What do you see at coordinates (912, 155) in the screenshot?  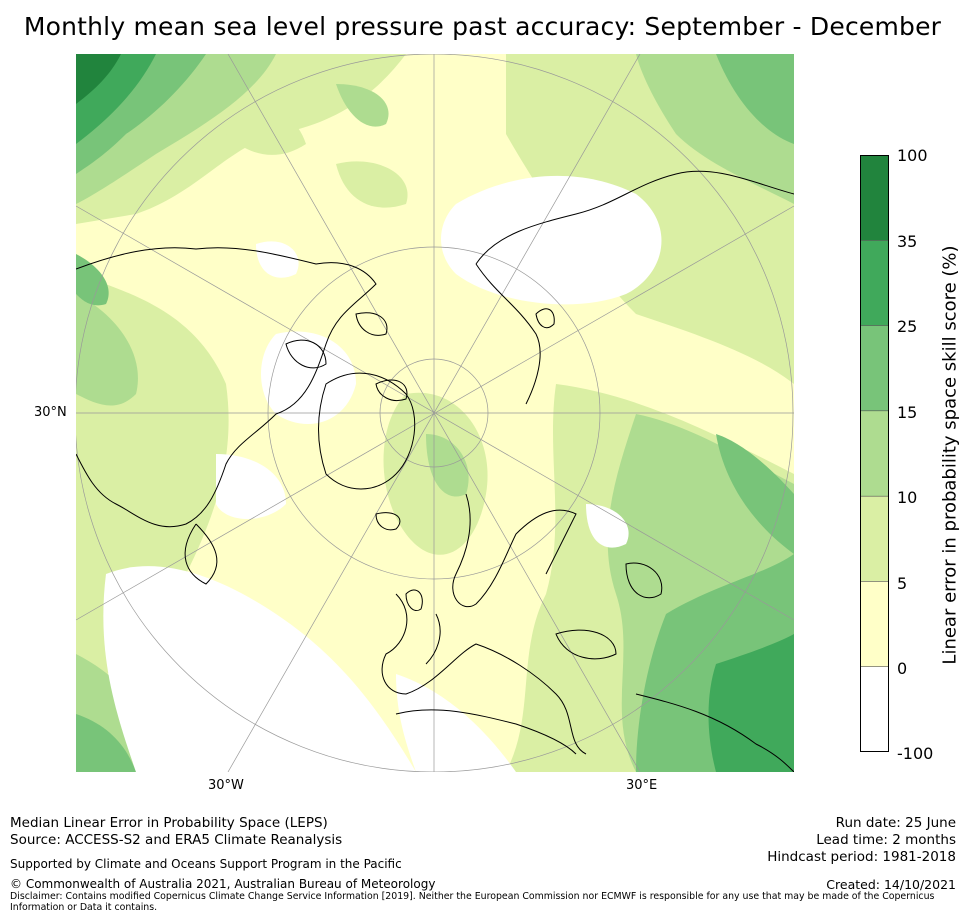 I see `cbar-tick: 100` at bounding box center [912, 155].